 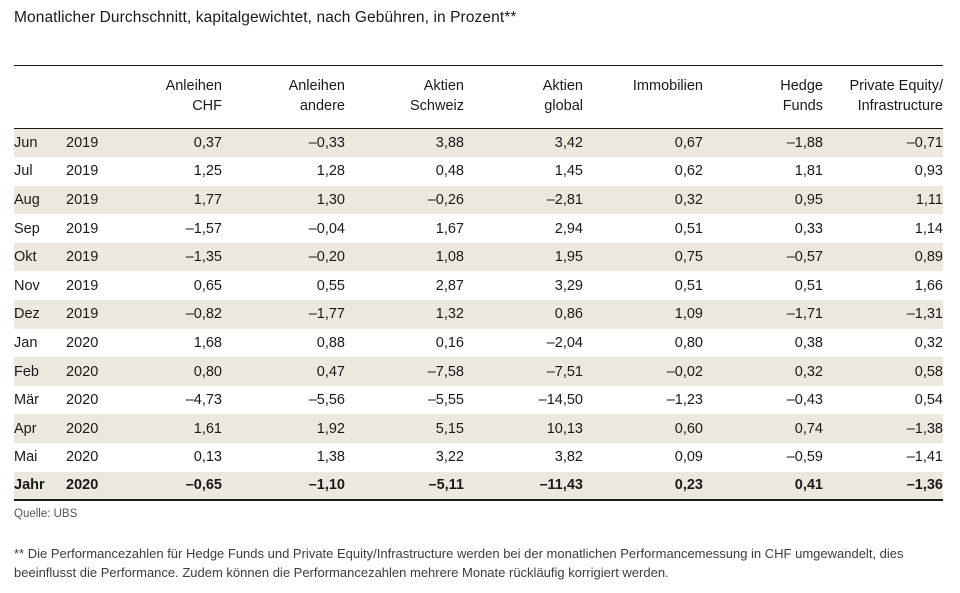 I want to click on column-header-anleihen-chf: Anleihen CHF, so click(x=173, y=97).